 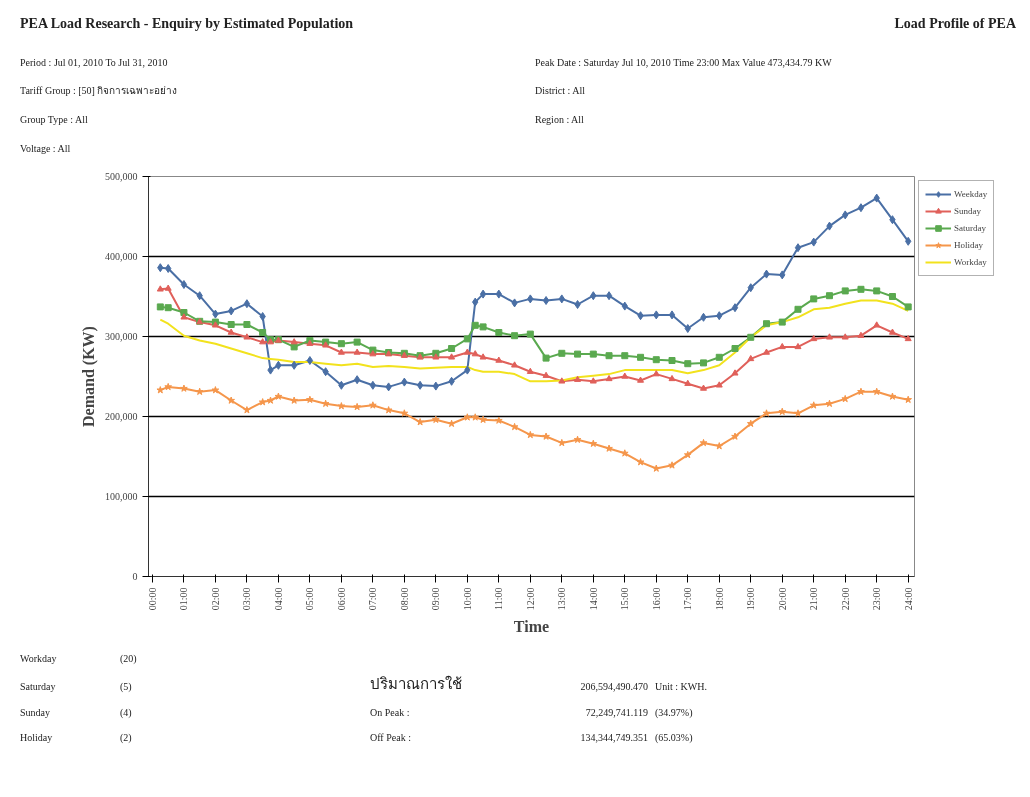 What do you see at coordinates (814, 599) in the screenshot?
I see `x-tick-label: 21:00` at bounding box center [814, 599].